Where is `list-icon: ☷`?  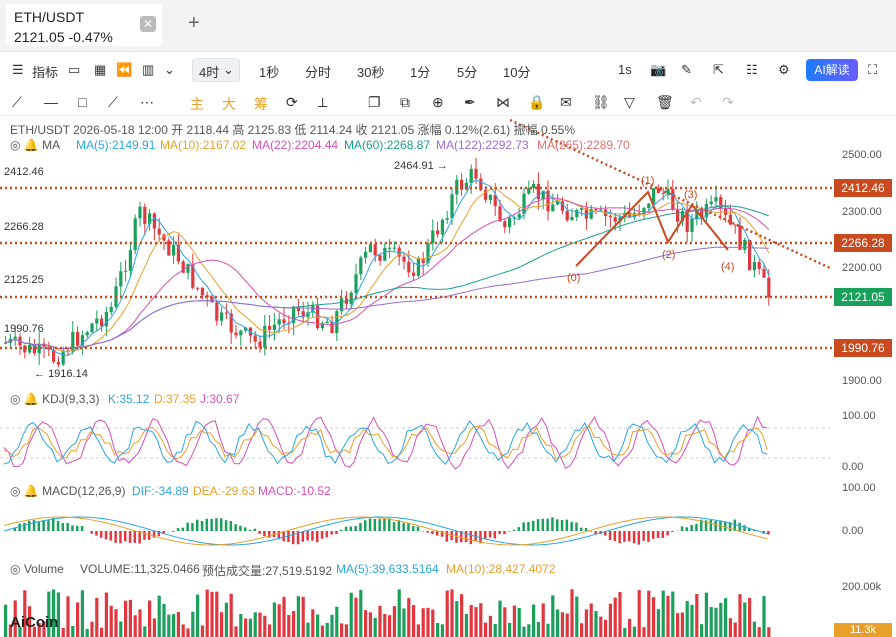 list-icon: ☷ is located at coordinates (752, 69).